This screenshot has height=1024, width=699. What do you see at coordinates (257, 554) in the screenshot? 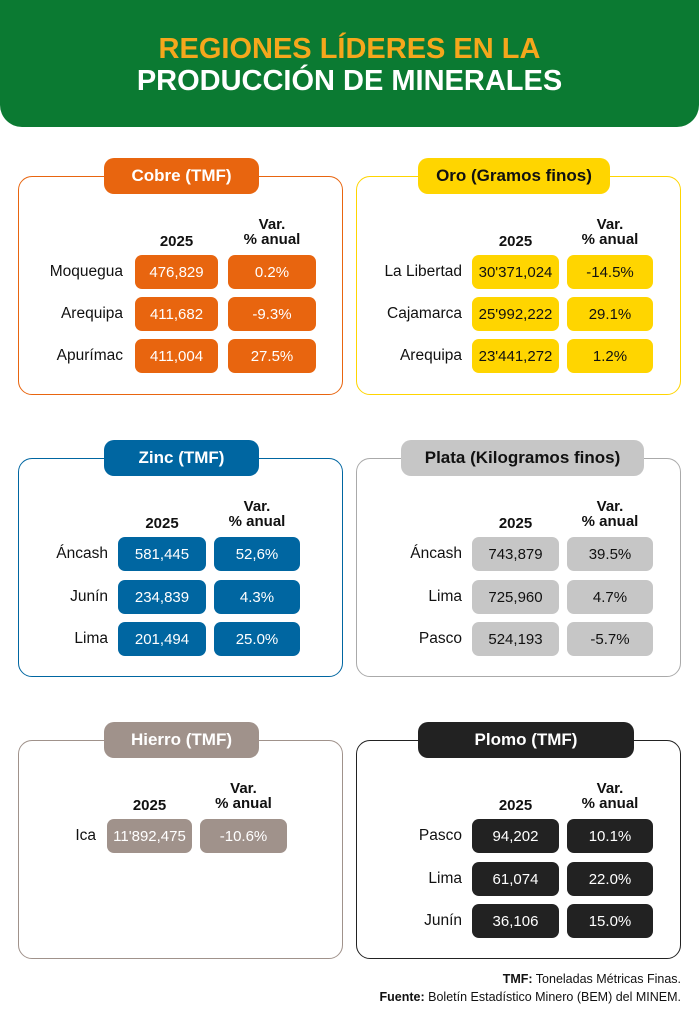
I see `change-cell: 52,6%` at bounding box center [257, 554].